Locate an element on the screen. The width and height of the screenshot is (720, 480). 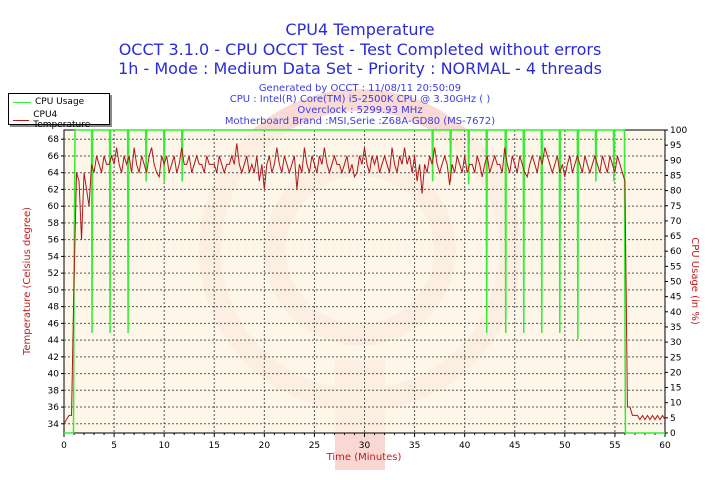
y2-tick-label: 70 is located at coordinates (676, 222).